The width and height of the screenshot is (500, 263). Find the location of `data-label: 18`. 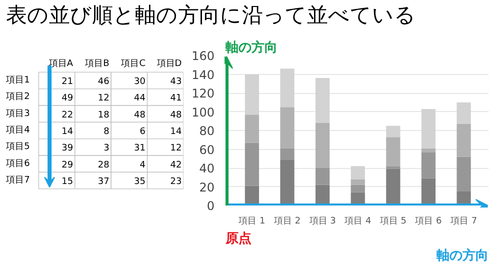

data-label: 18 is located at coordinates (104, 115).